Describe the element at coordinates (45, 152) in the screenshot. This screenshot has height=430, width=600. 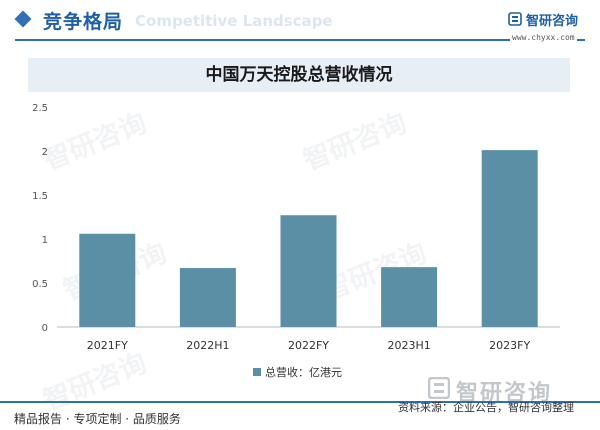
I see `y-tick-label: 2` at that location.